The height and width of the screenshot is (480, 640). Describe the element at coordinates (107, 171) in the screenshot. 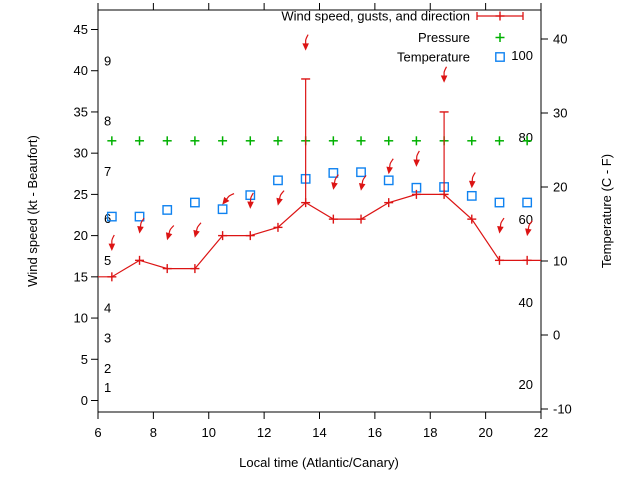

I see `beaufort-label: 7` at that location.